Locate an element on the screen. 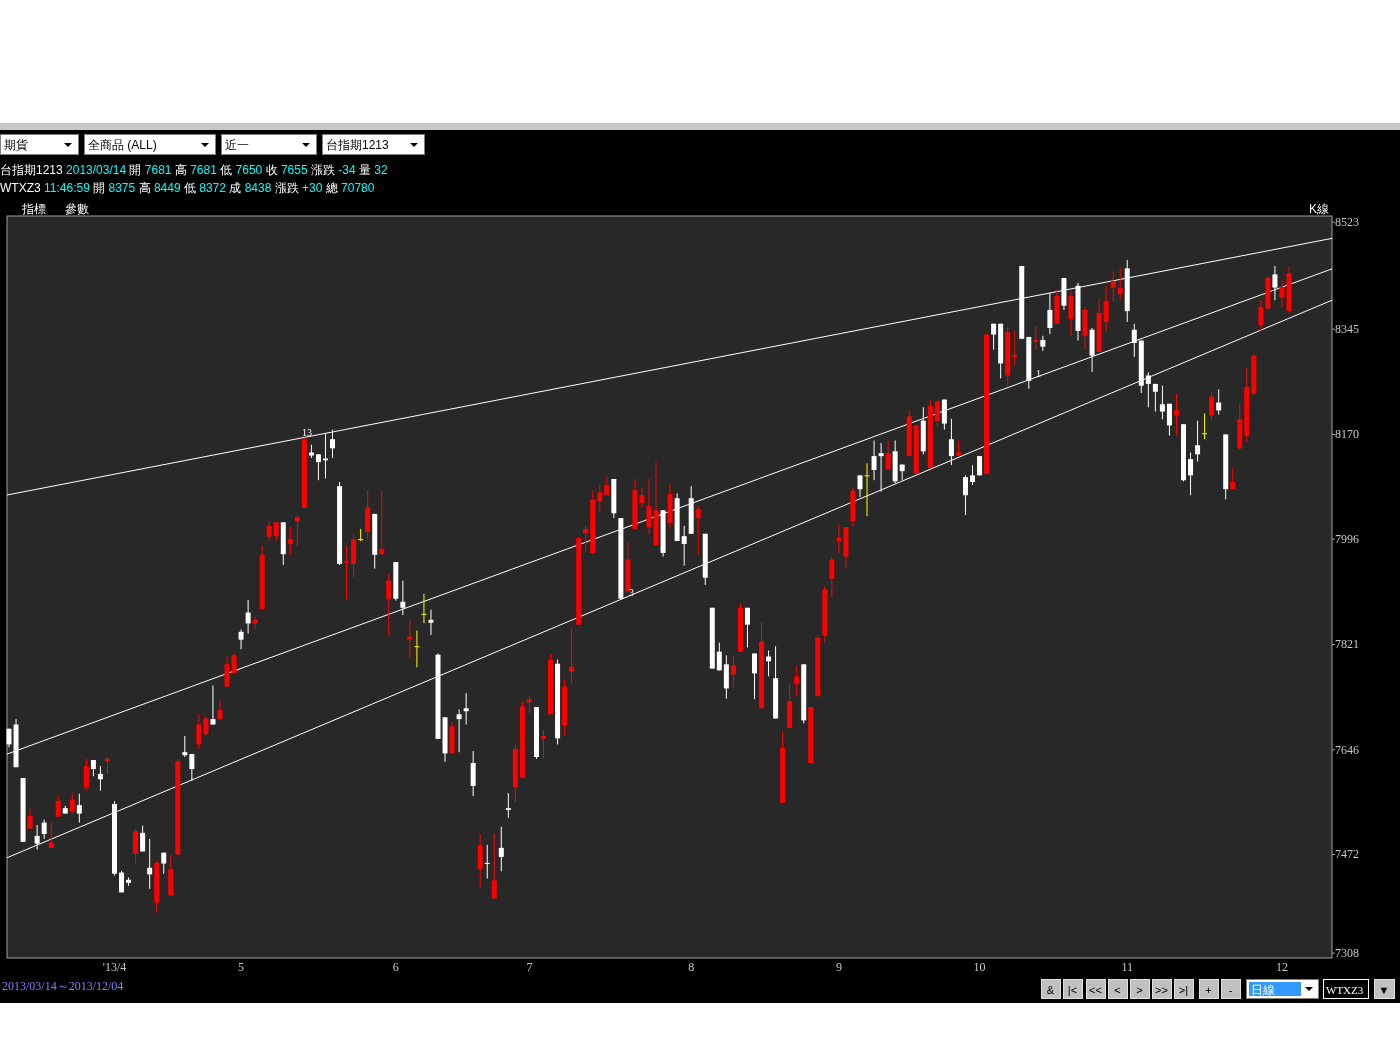 The image size is (1400, 1050). button: + is located at coordinates (1209, 989).